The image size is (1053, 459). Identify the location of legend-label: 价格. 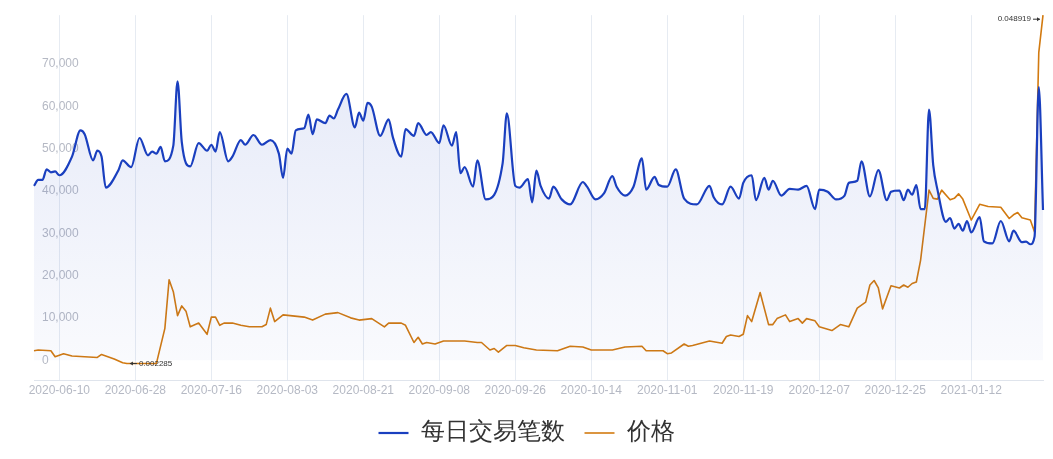
(650, 431).